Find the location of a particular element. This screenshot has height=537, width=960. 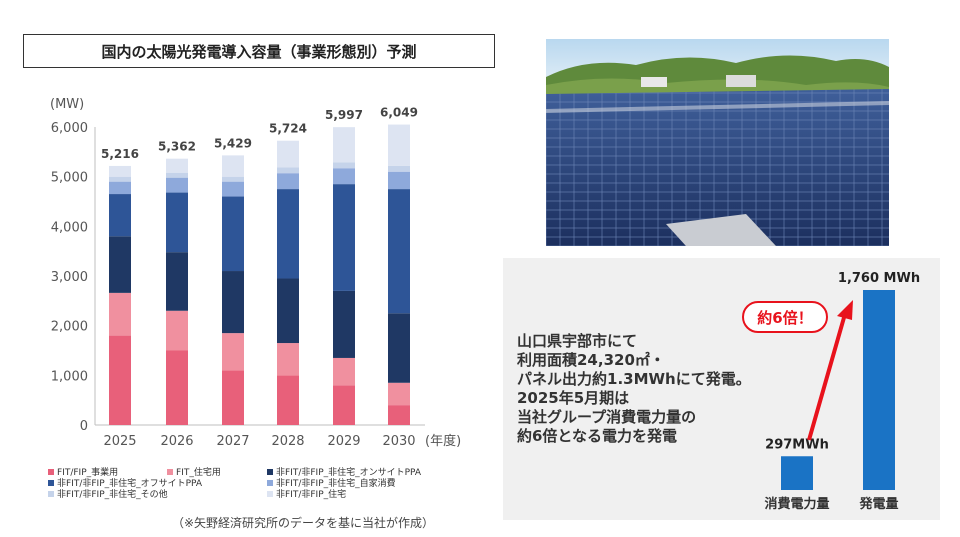

info-line: 山口県宇部市にて is located at coordinates (577, 341).